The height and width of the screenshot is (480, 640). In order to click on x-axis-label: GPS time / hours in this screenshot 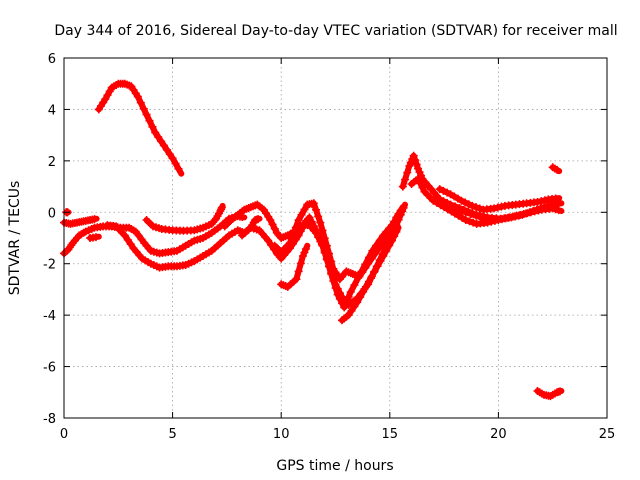, I will do `click(334, 466)`.